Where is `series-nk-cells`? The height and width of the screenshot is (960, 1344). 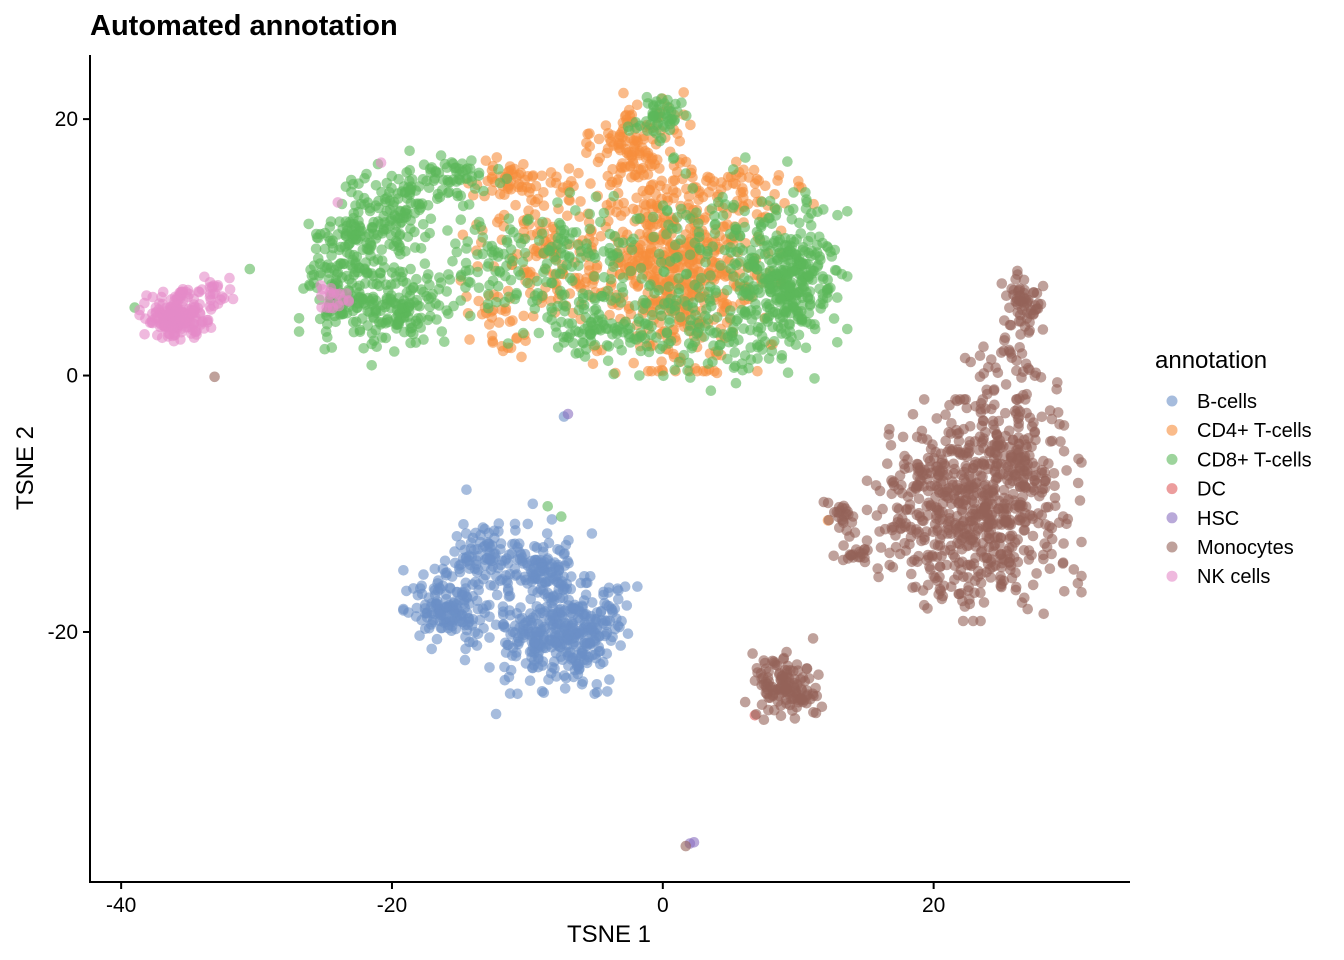
series-nk-cells is located at coordinates (260, 252).